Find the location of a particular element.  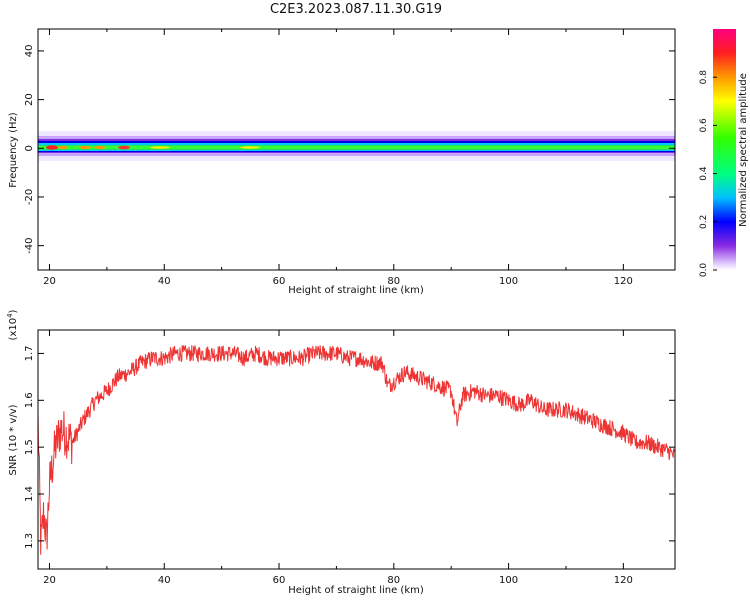

heatmap-xlabel: Height of straight line (km) is located at coordinates (356, 290).